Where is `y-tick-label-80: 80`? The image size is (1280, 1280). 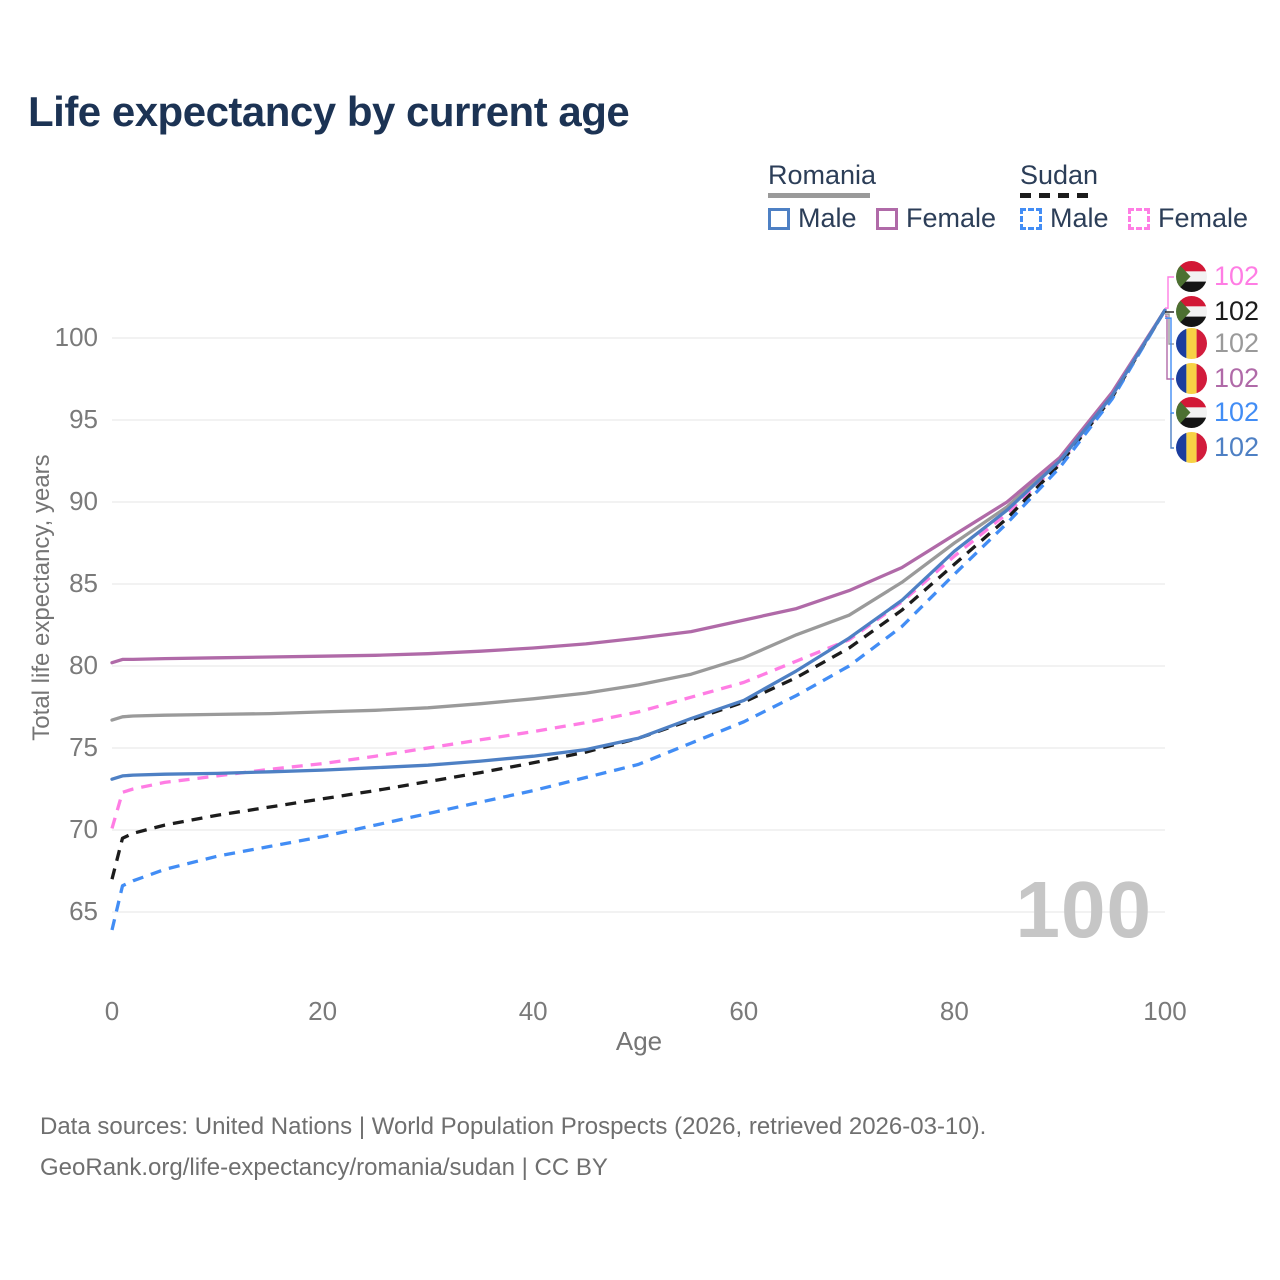
y-tick-label-80: 80 is located at coordinates (83, 665).